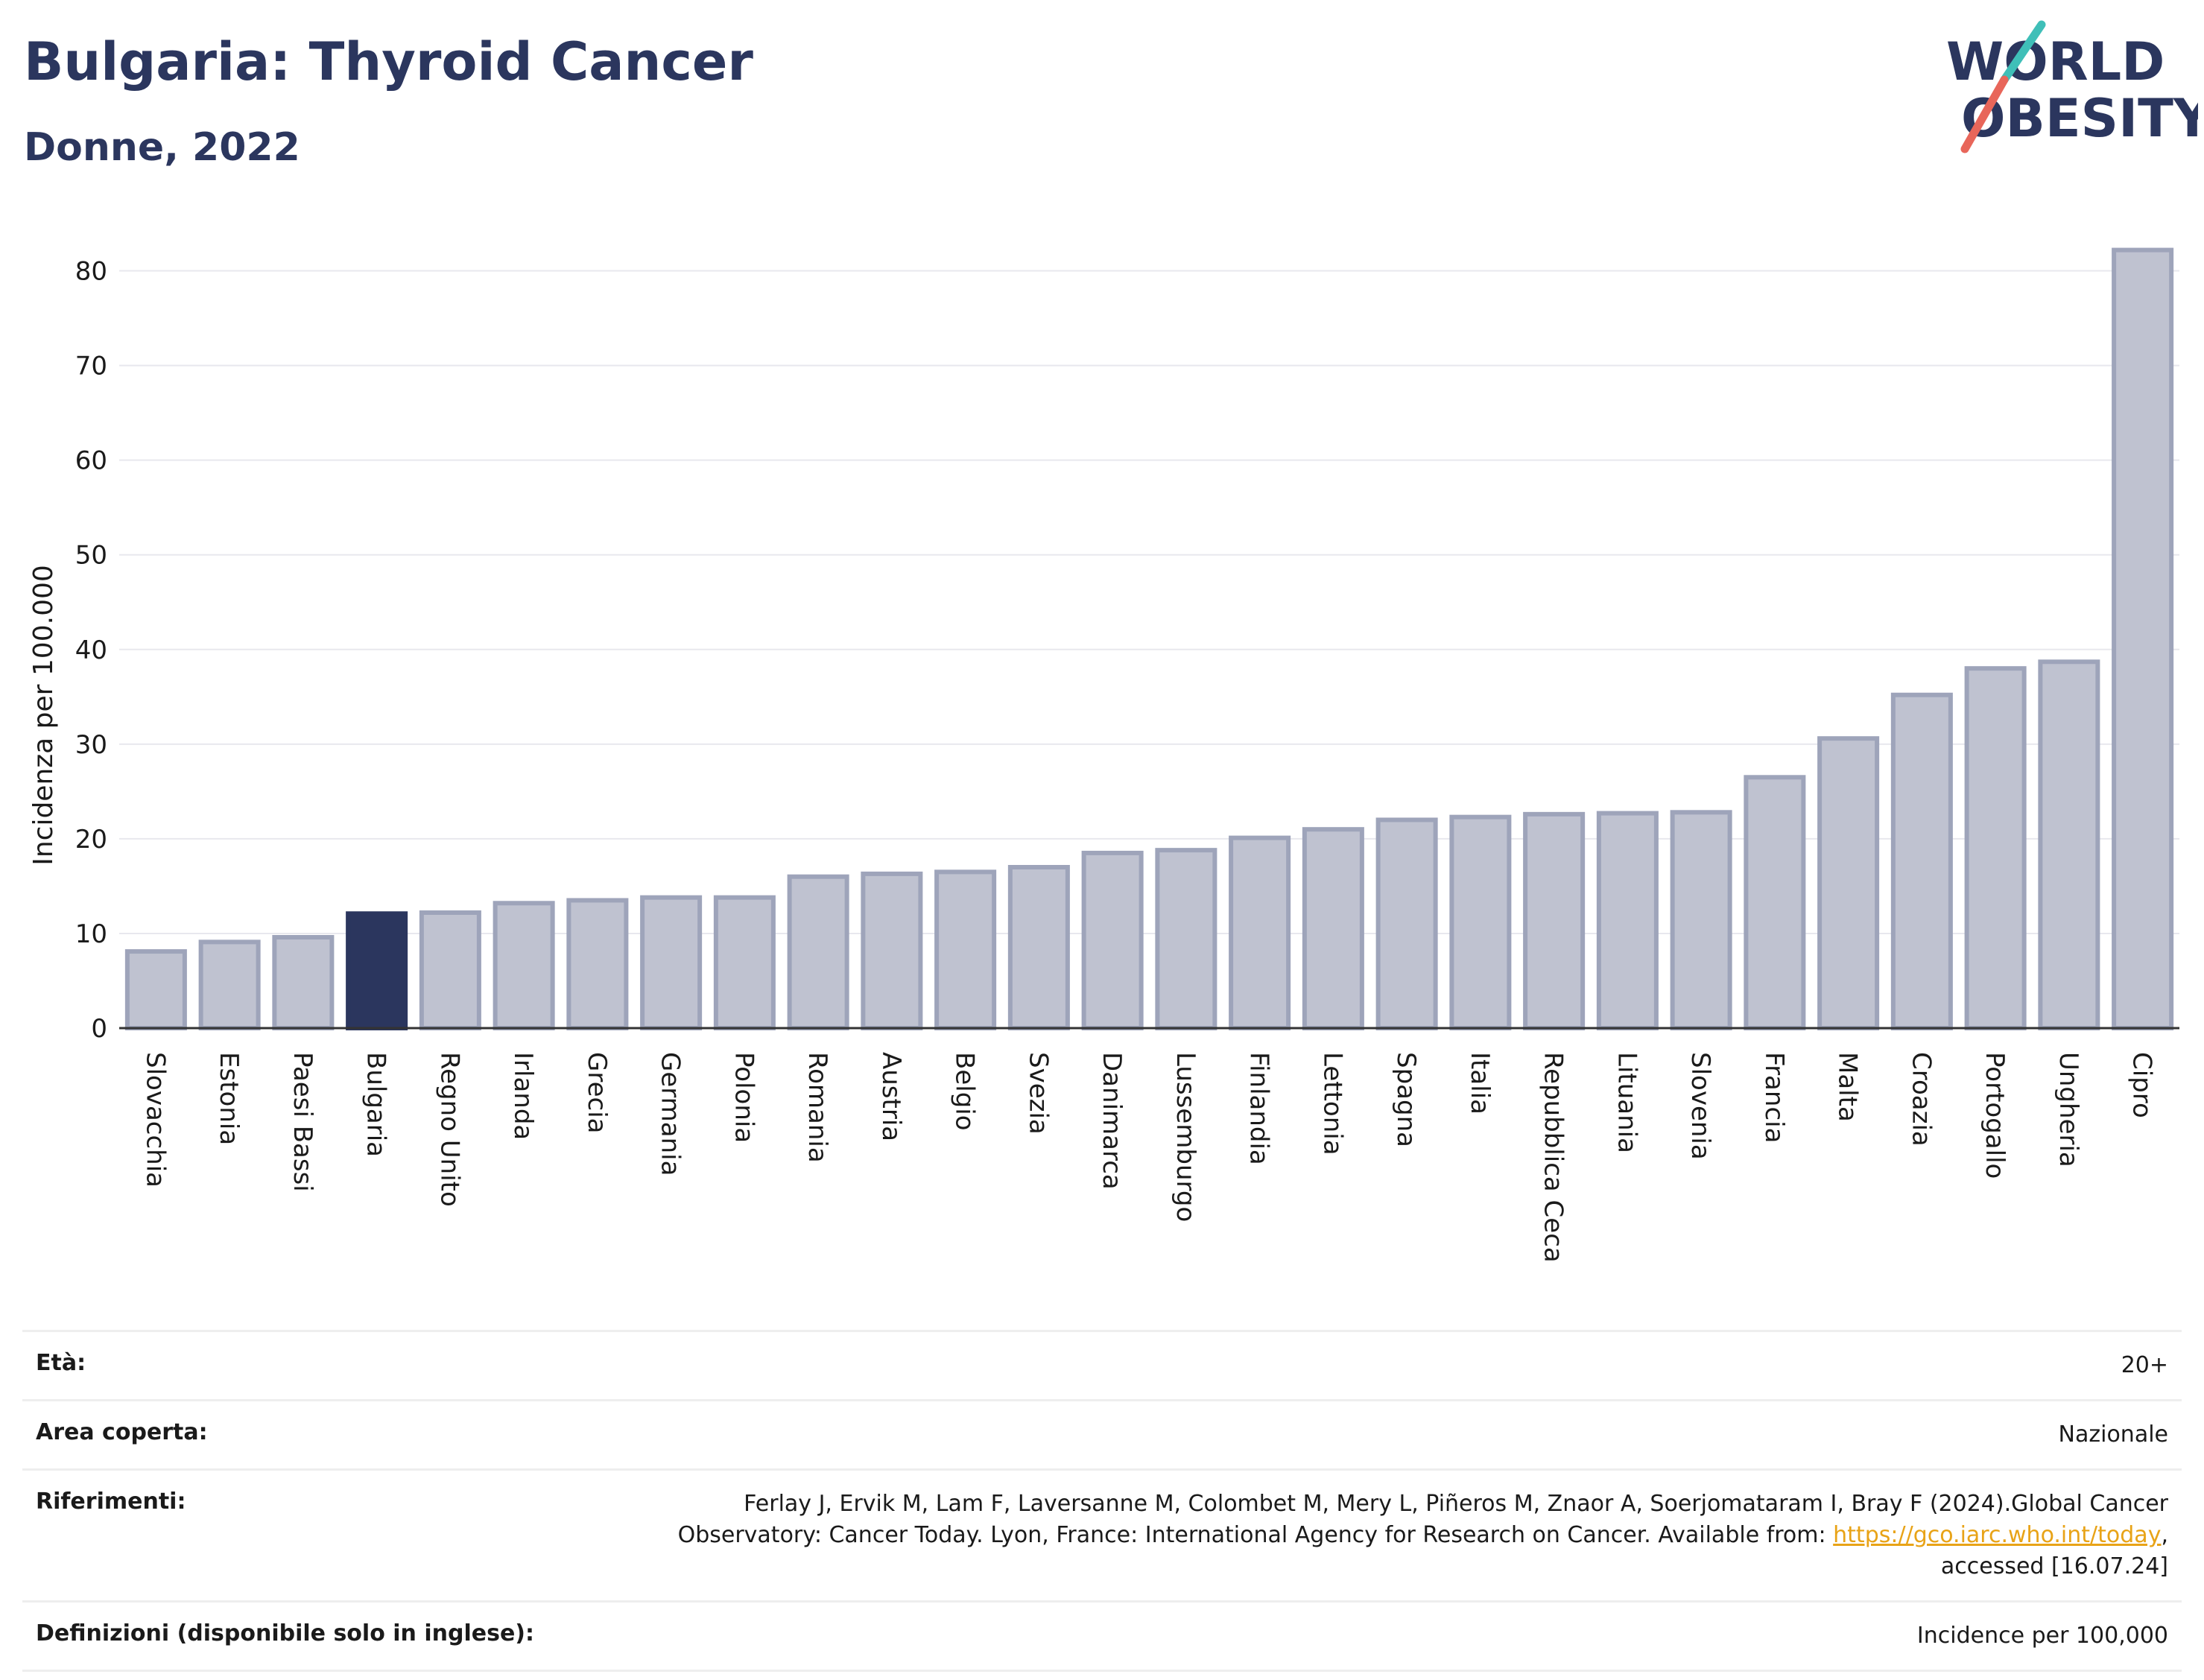 The image size is (2204, 1680). What do you see at coordinates (818, 952) in the screenshot?
I see `bar-romania` at bounding box center [818, 952].